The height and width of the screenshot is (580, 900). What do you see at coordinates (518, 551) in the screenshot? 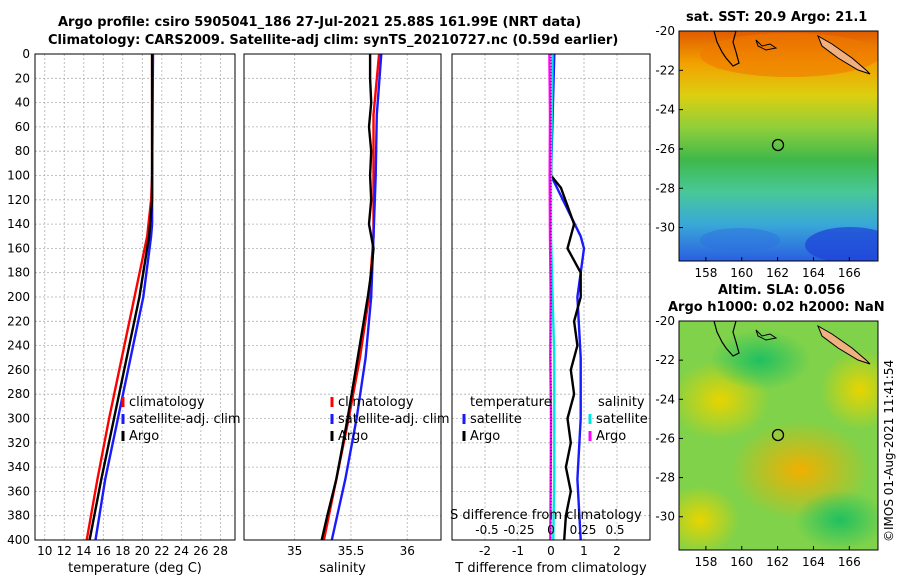
I see `diff-xtick-label: -1` at bounding box center [518, 551].